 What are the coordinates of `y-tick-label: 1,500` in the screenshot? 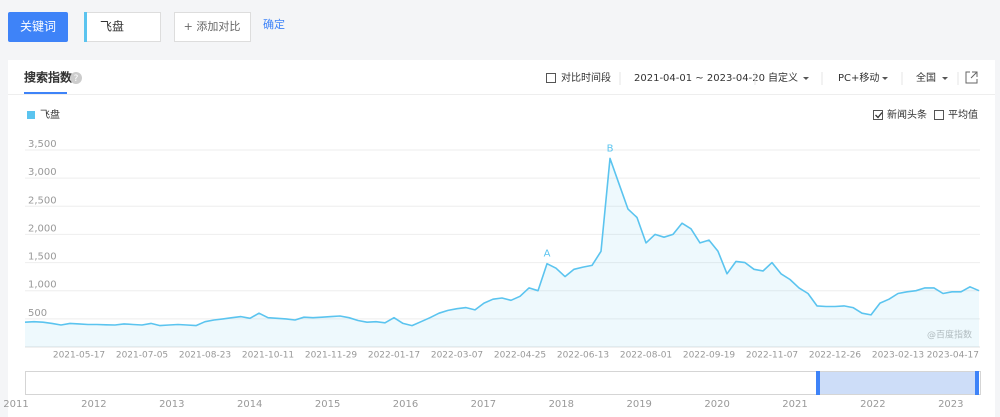 It's located at (42, 257).